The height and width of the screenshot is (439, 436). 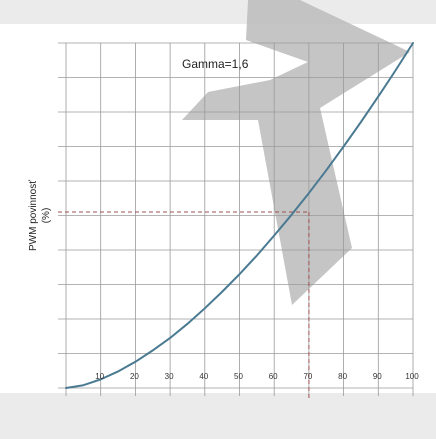 I want to click on x-tick-label: 100, so click(x=412, y=376).